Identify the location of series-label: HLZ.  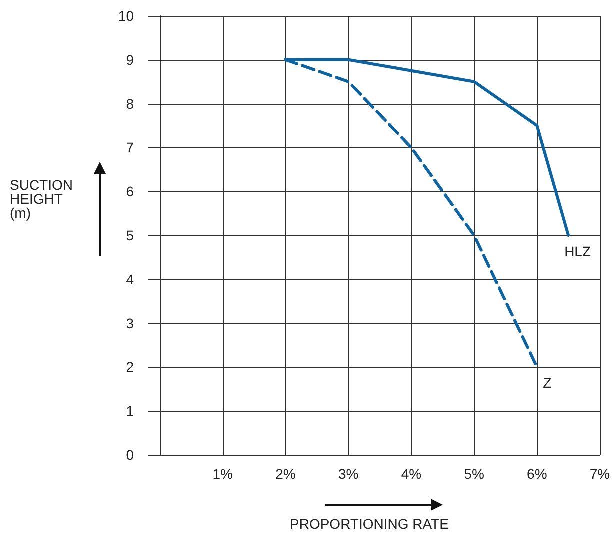
(578, 252).